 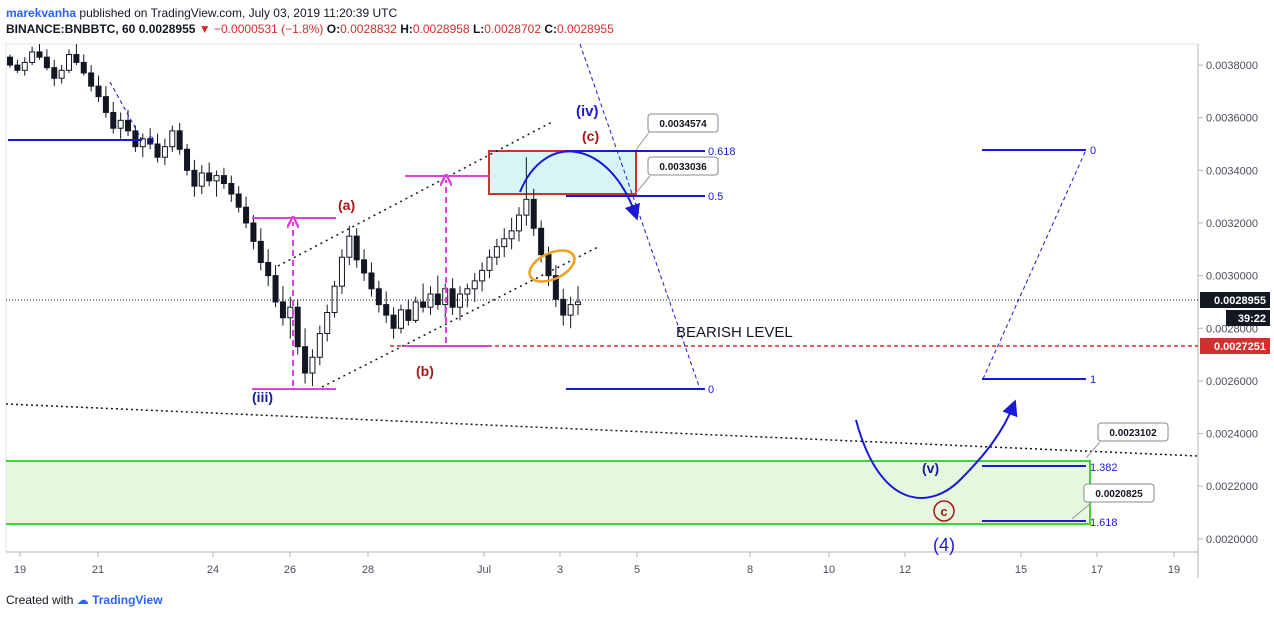 I want to click on fib-label-right-1618: 1.618, so click(x=1104, y=523).